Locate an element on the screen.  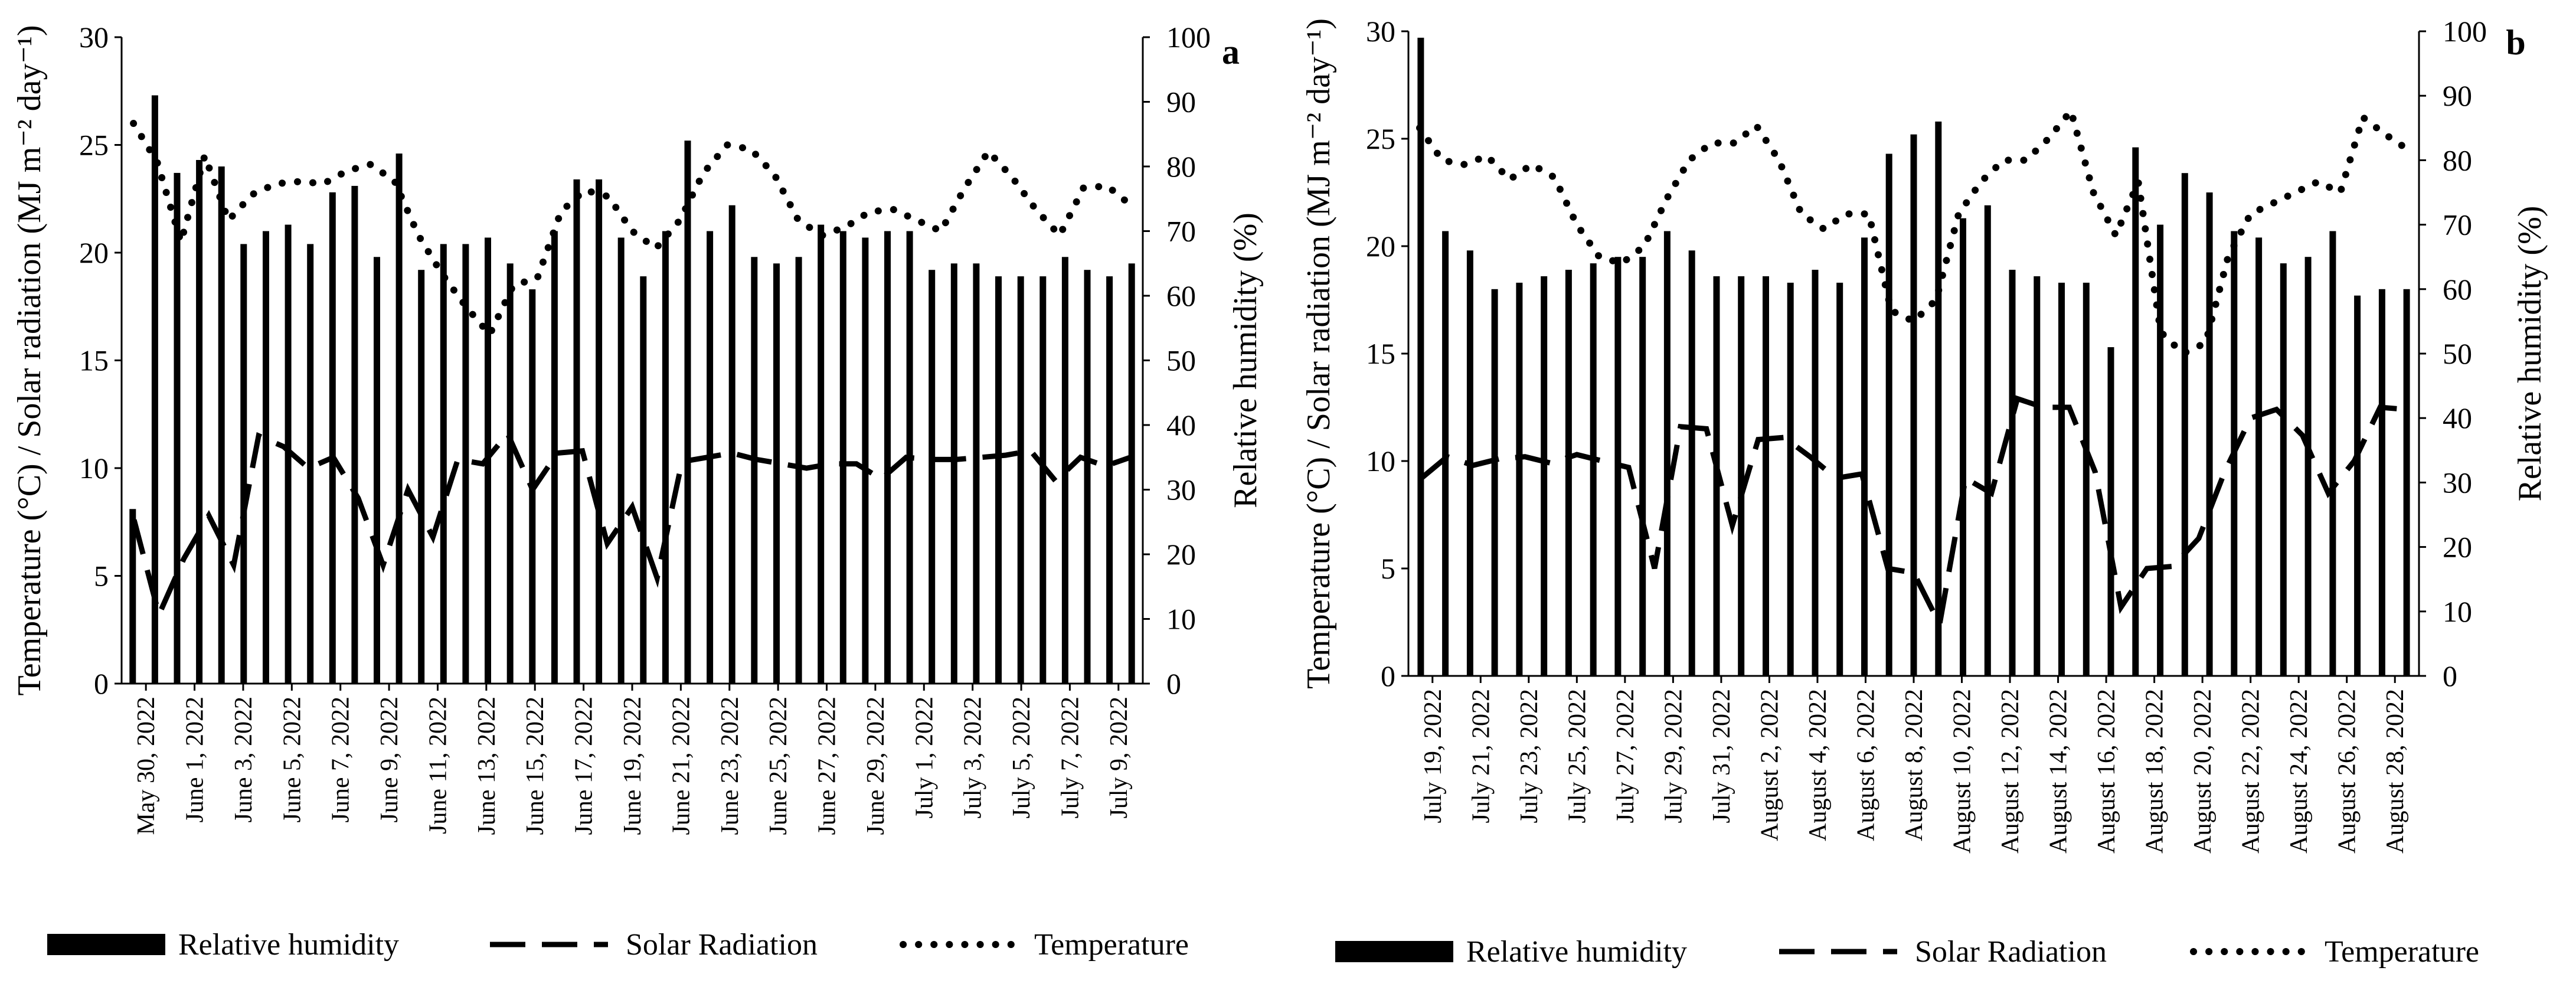
x-tick-label: August 14, 2022 is located at coordinates (2058, 771).